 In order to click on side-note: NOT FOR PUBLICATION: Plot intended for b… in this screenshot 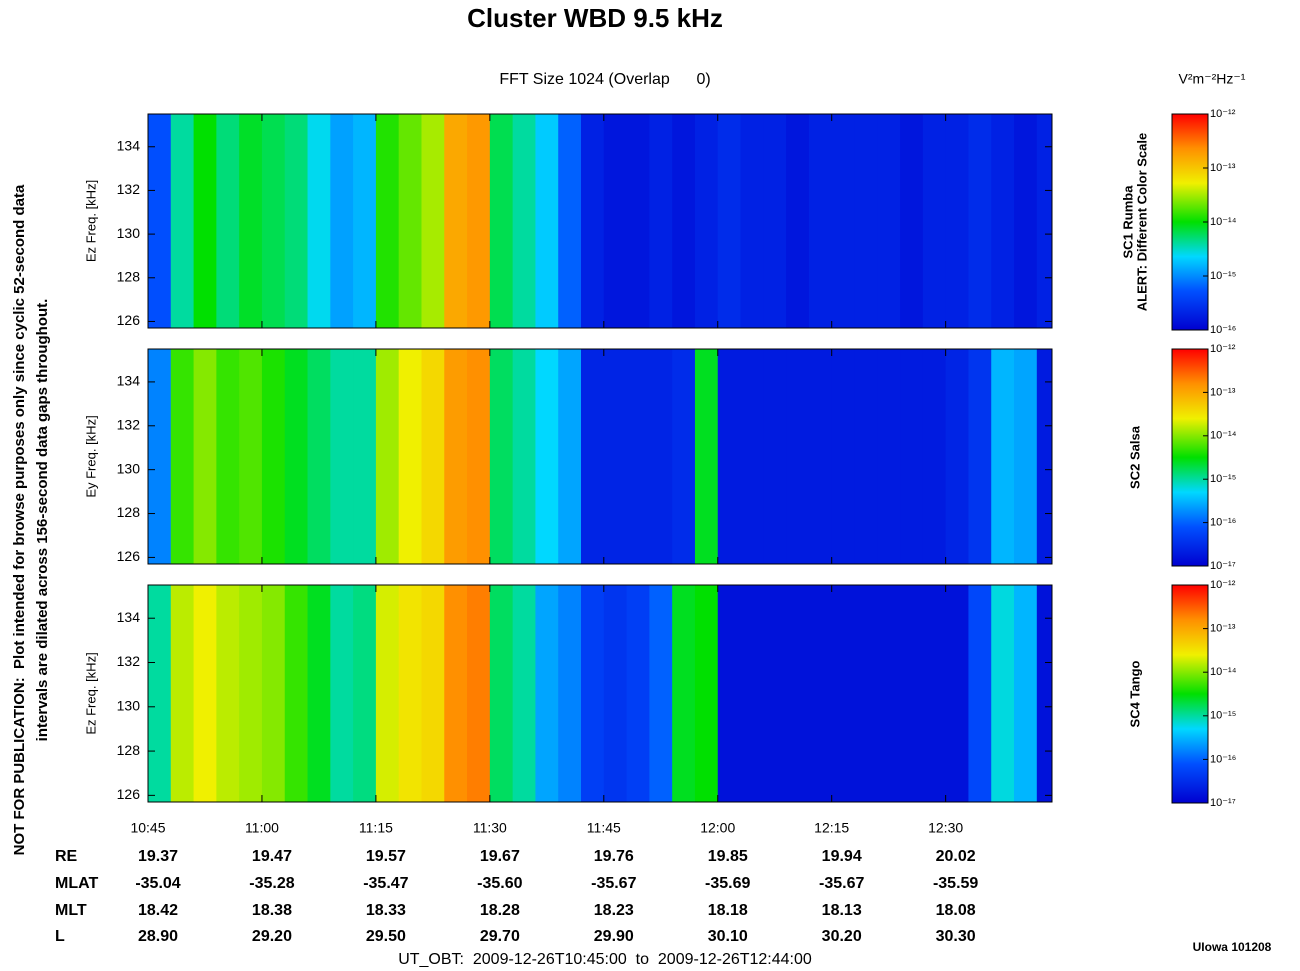, I will do `click(19, 519)`.